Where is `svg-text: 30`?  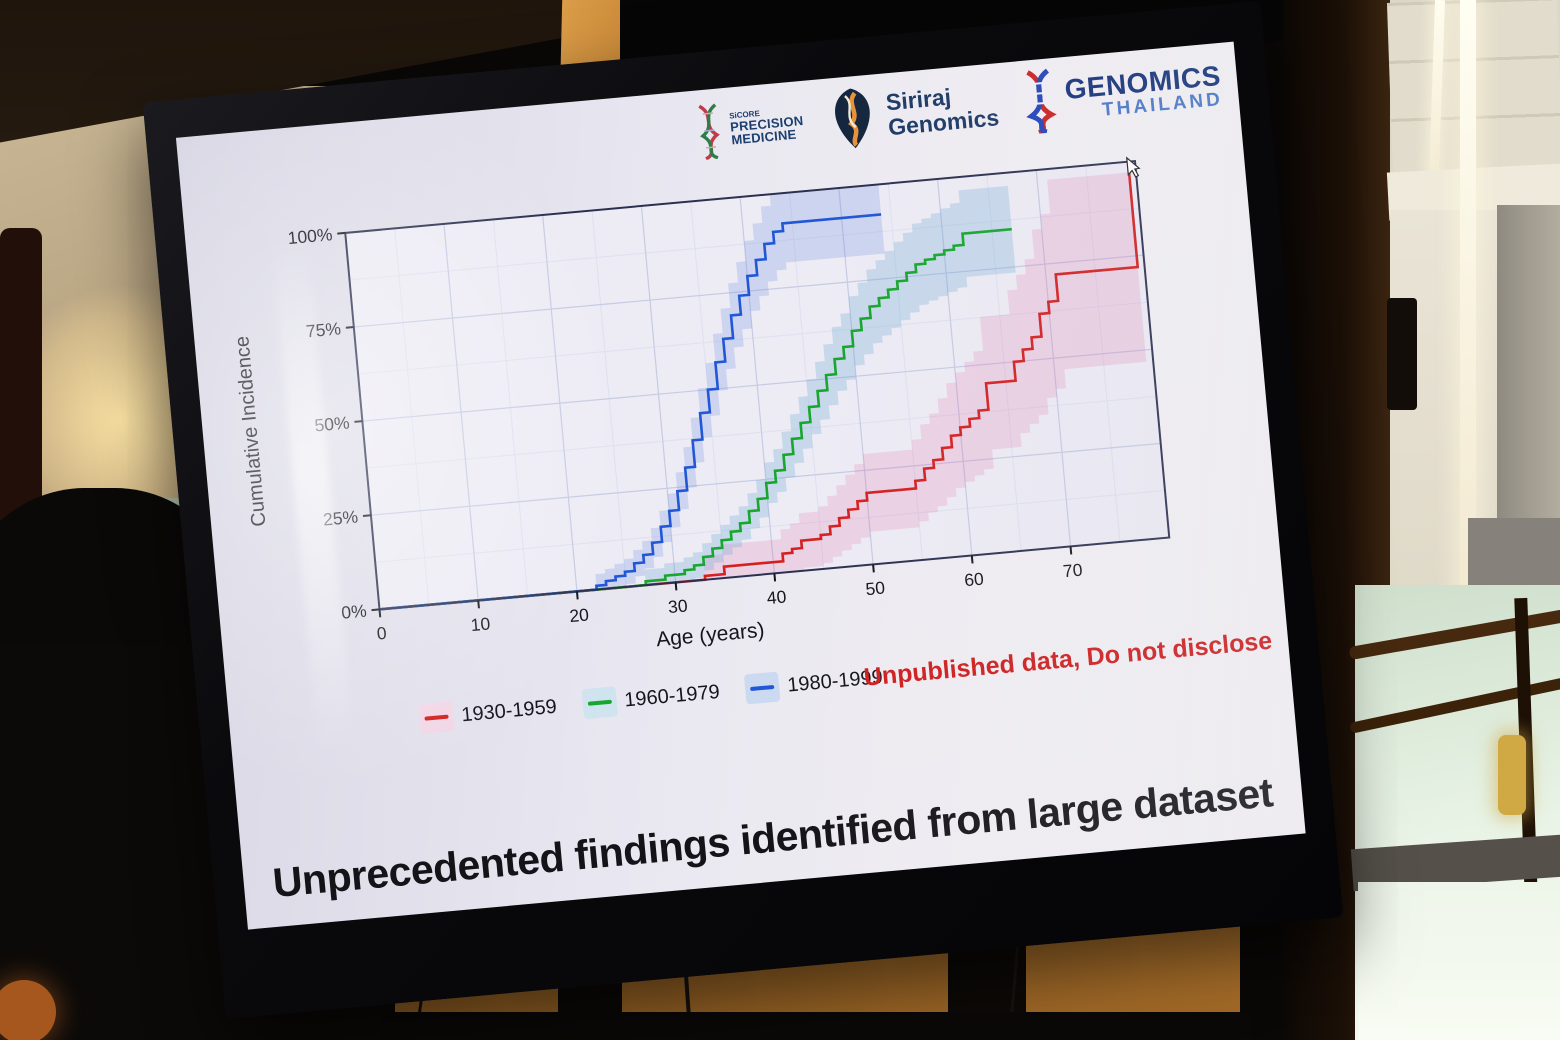
svg-text: 30 is located at coordinates (677, 606).